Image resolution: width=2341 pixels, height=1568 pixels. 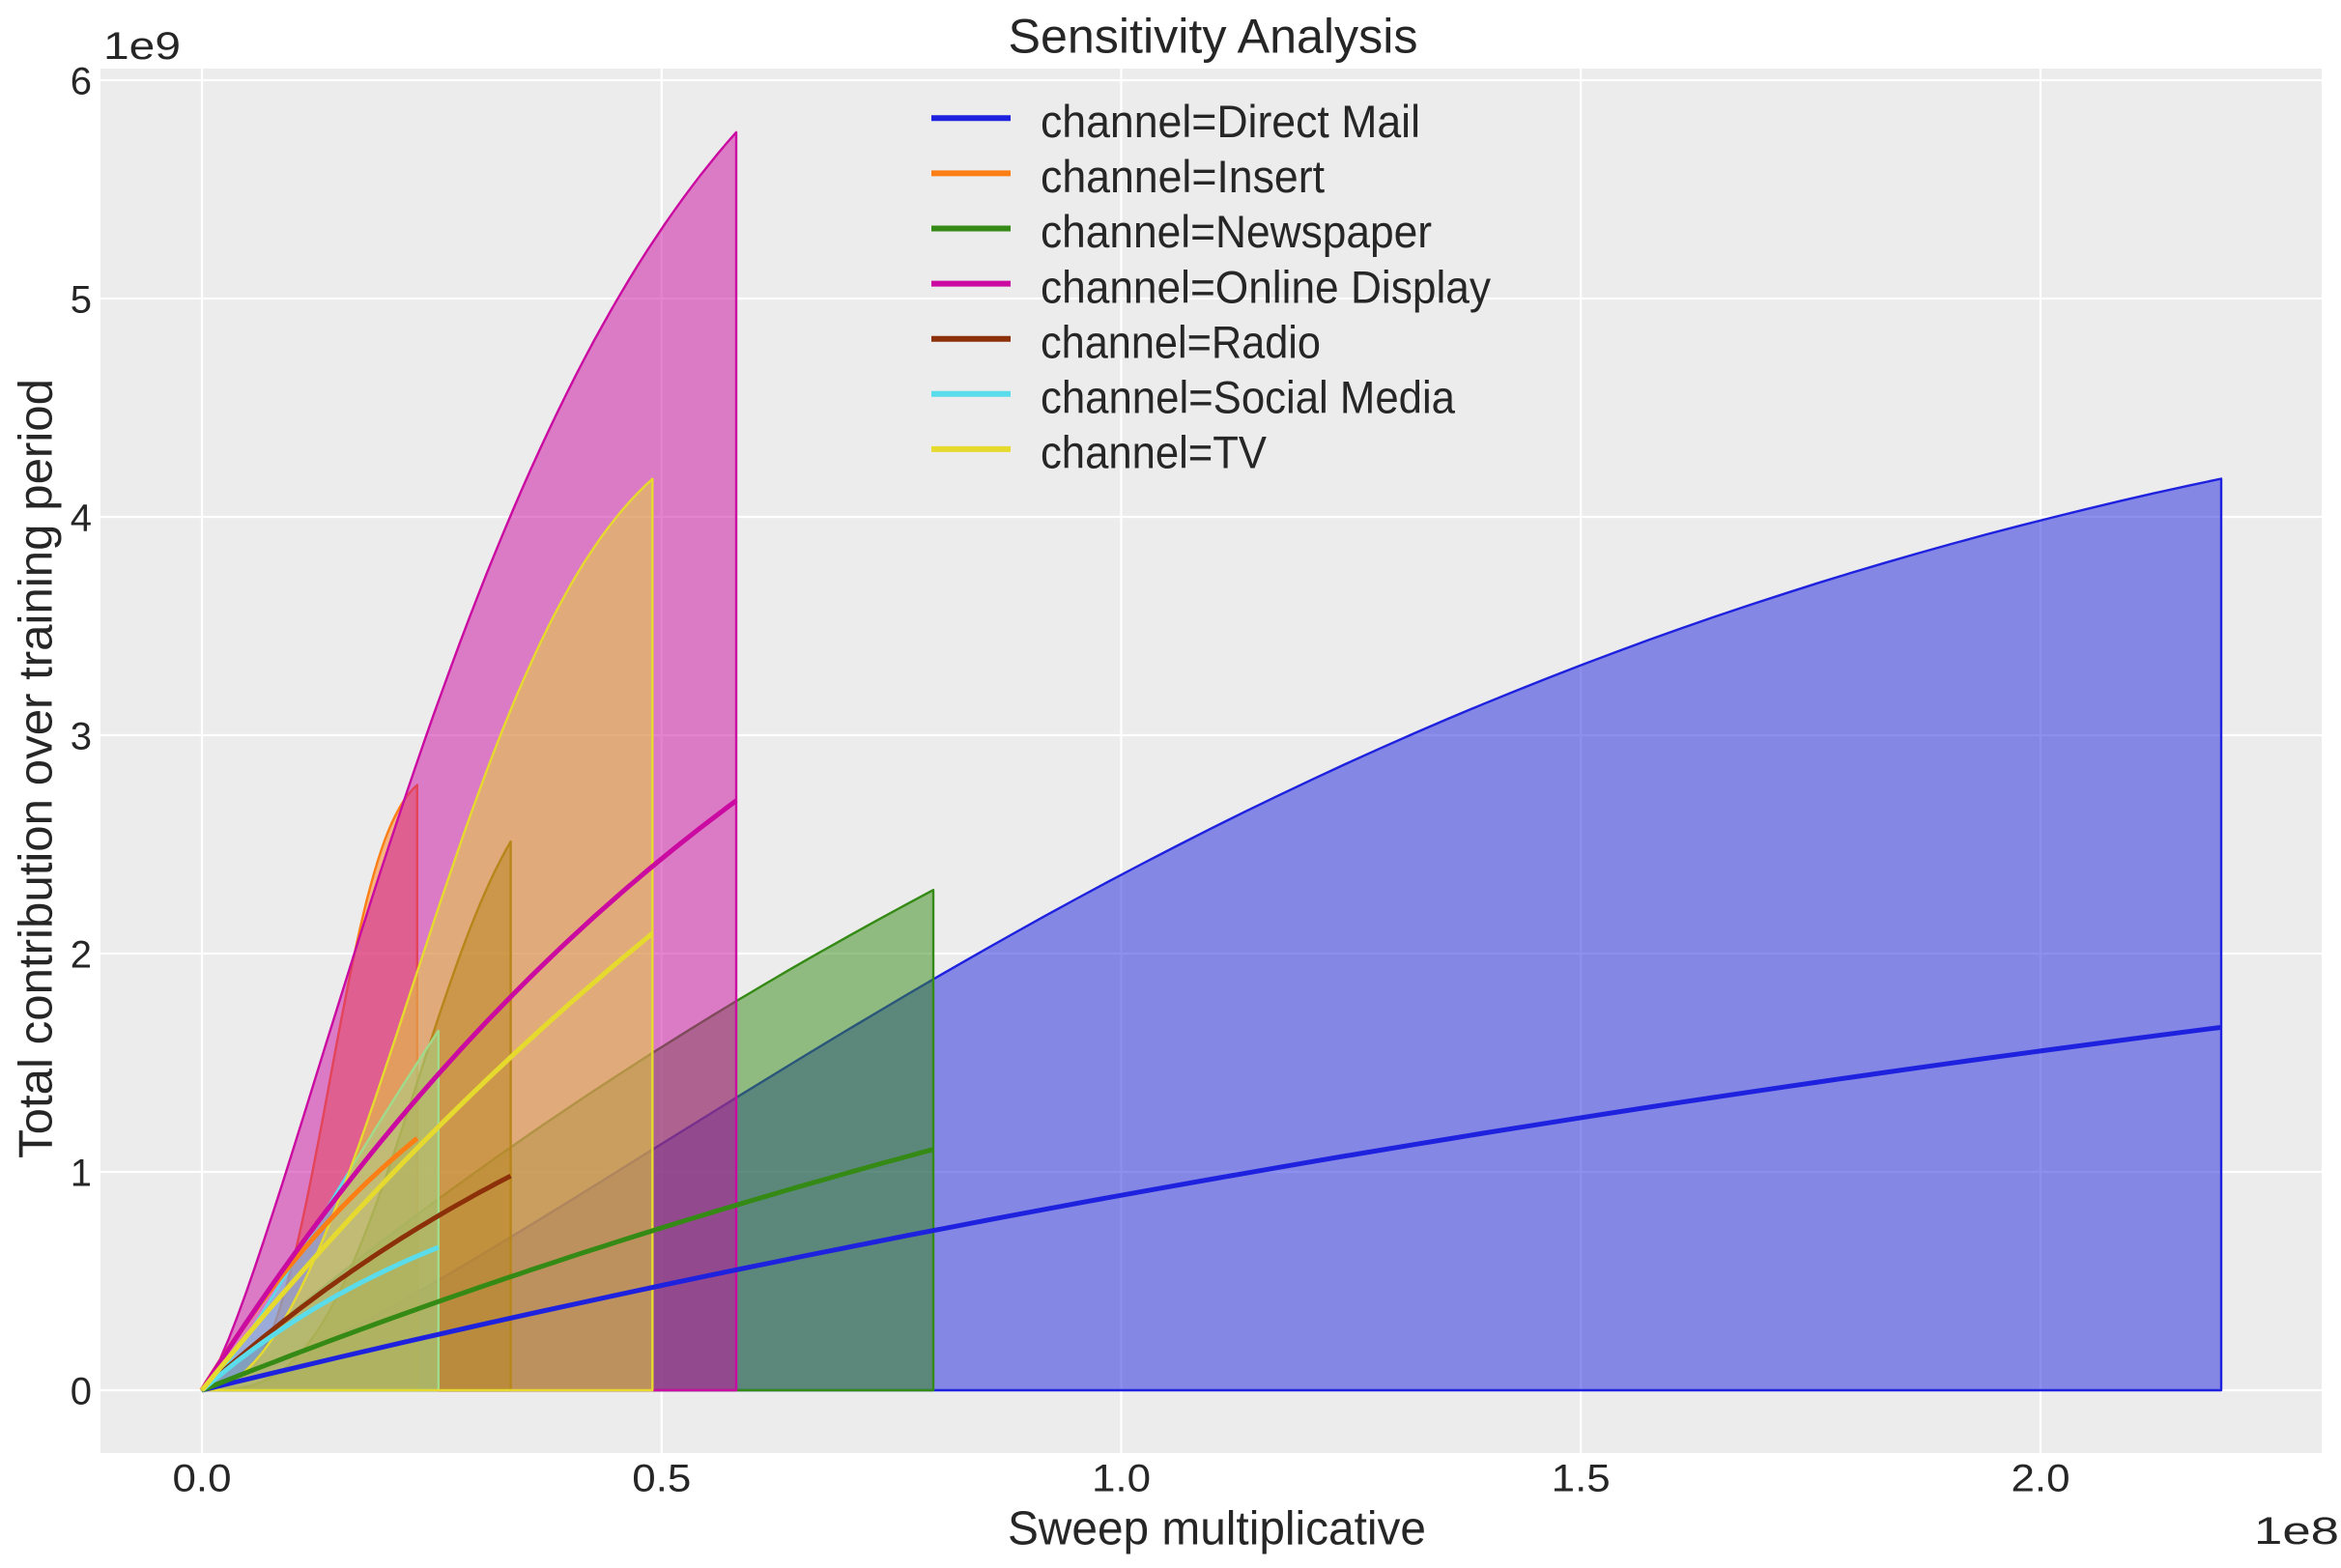 I want to click on svg-text: 2, so click(x=81, y=954).